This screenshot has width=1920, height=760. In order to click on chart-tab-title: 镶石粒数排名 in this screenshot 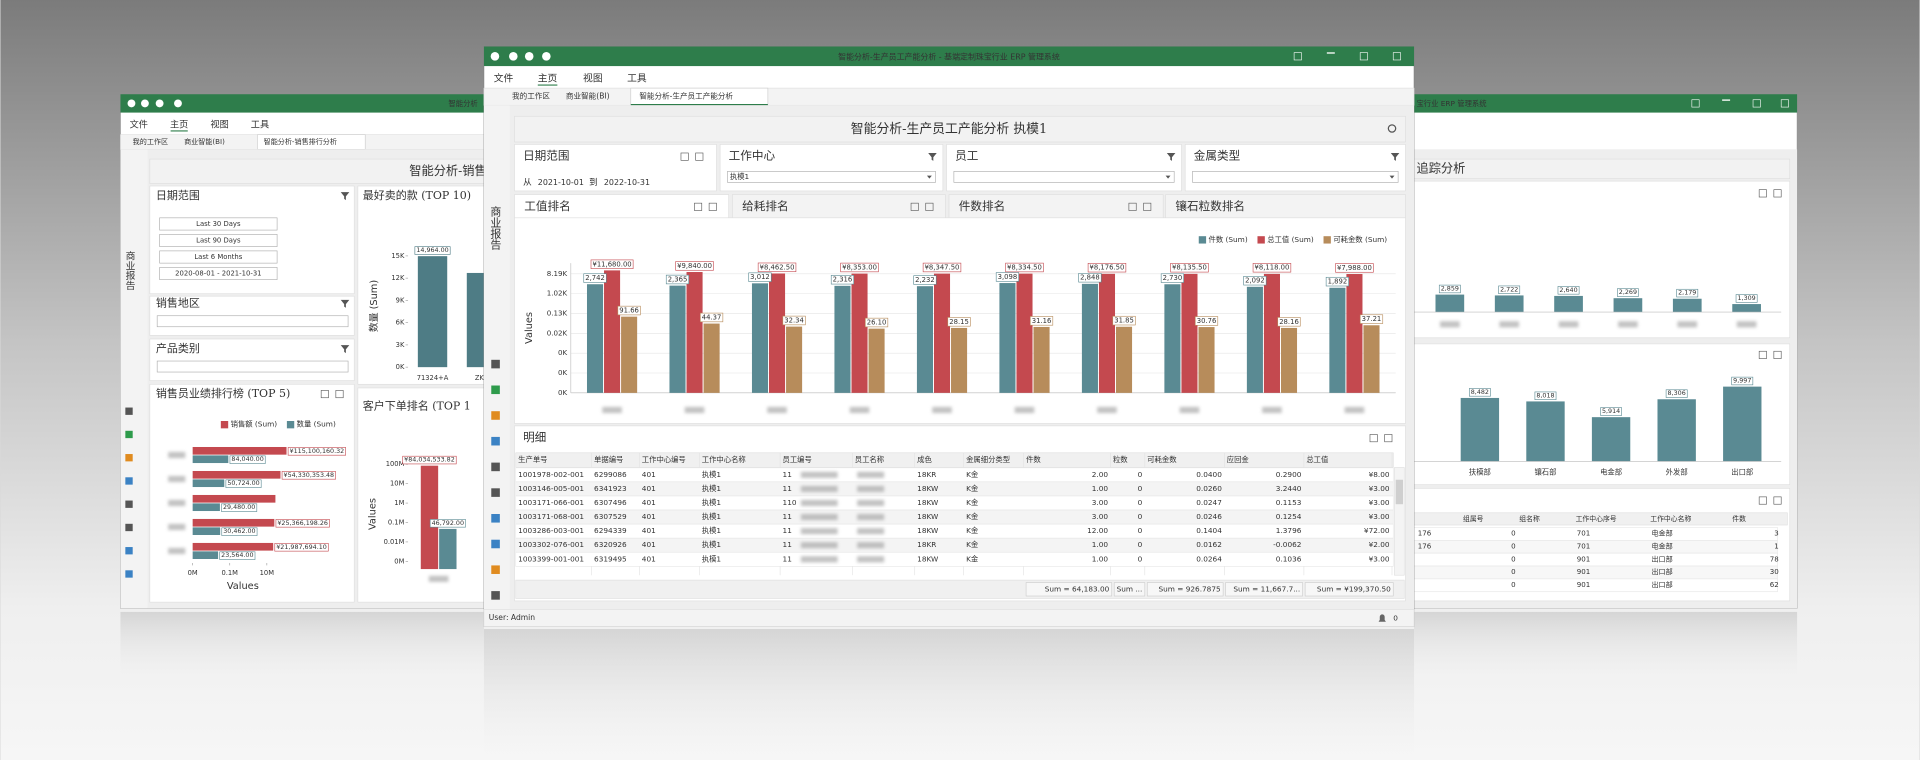, I will do `click(1210, 206)`.